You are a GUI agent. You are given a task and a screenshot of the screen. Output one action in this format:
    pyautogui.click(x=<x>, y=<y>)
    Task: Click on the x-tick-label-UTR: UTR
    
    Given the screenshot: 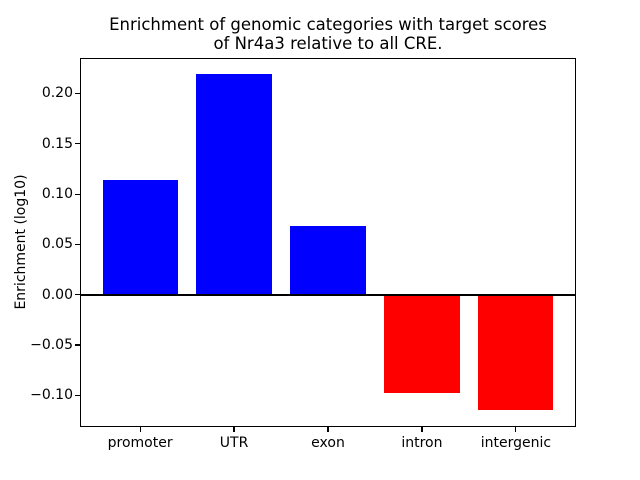 What is the action you would take?
    pyautogui.click(x=234, y=443)
    